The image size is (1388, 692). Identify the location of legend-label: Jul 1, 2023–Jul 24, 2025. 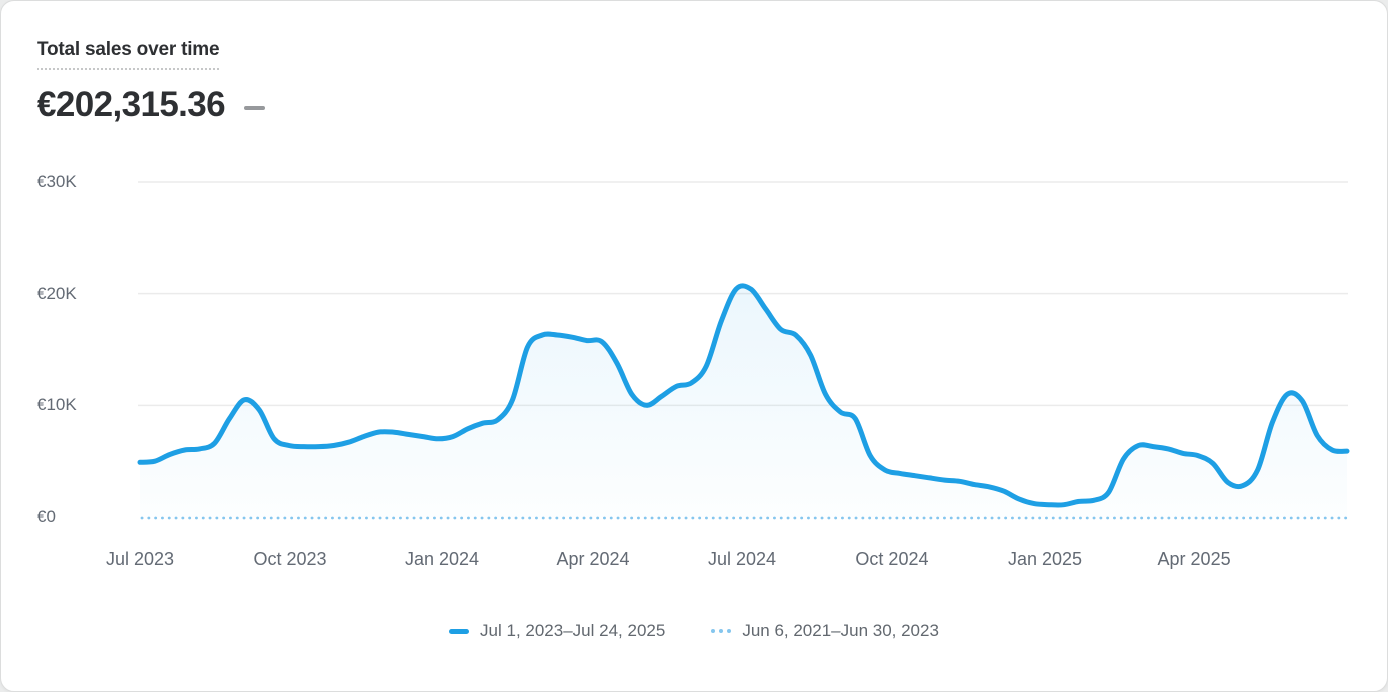
(573, 630).